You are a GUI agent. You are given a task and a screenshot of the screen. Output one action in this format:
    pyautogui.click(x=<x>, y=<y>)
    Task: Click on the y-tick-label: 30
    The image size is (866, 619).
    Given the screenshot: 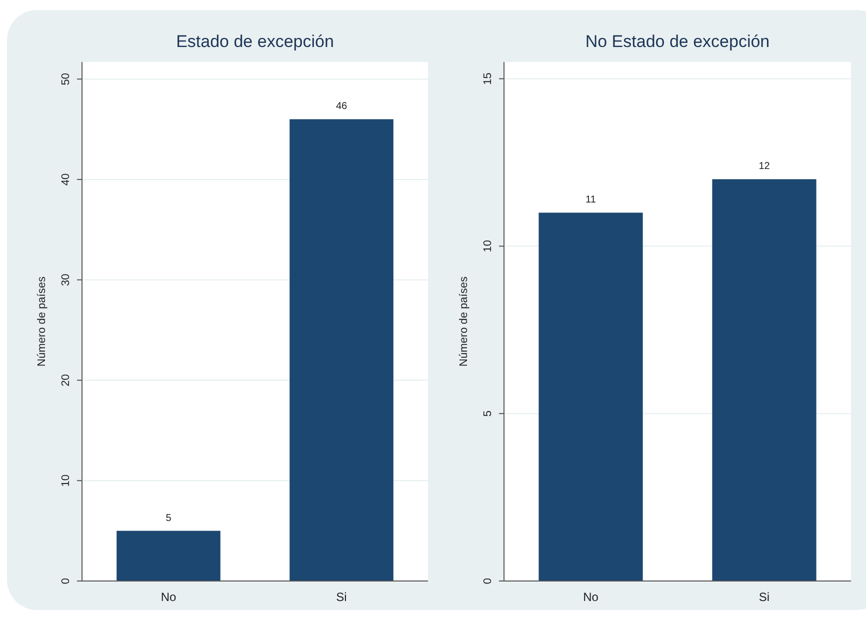 What is the action you would take?
    pyautogui.click(x=66, y=280)
    